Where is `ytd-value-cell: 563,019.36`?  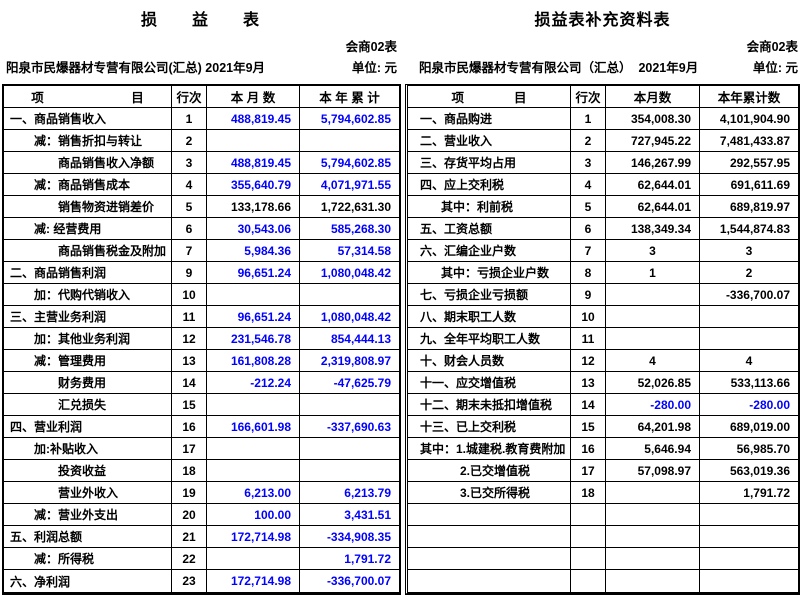
ytd-value-cell: 563,019.36 is located at coordinates (749, 471).